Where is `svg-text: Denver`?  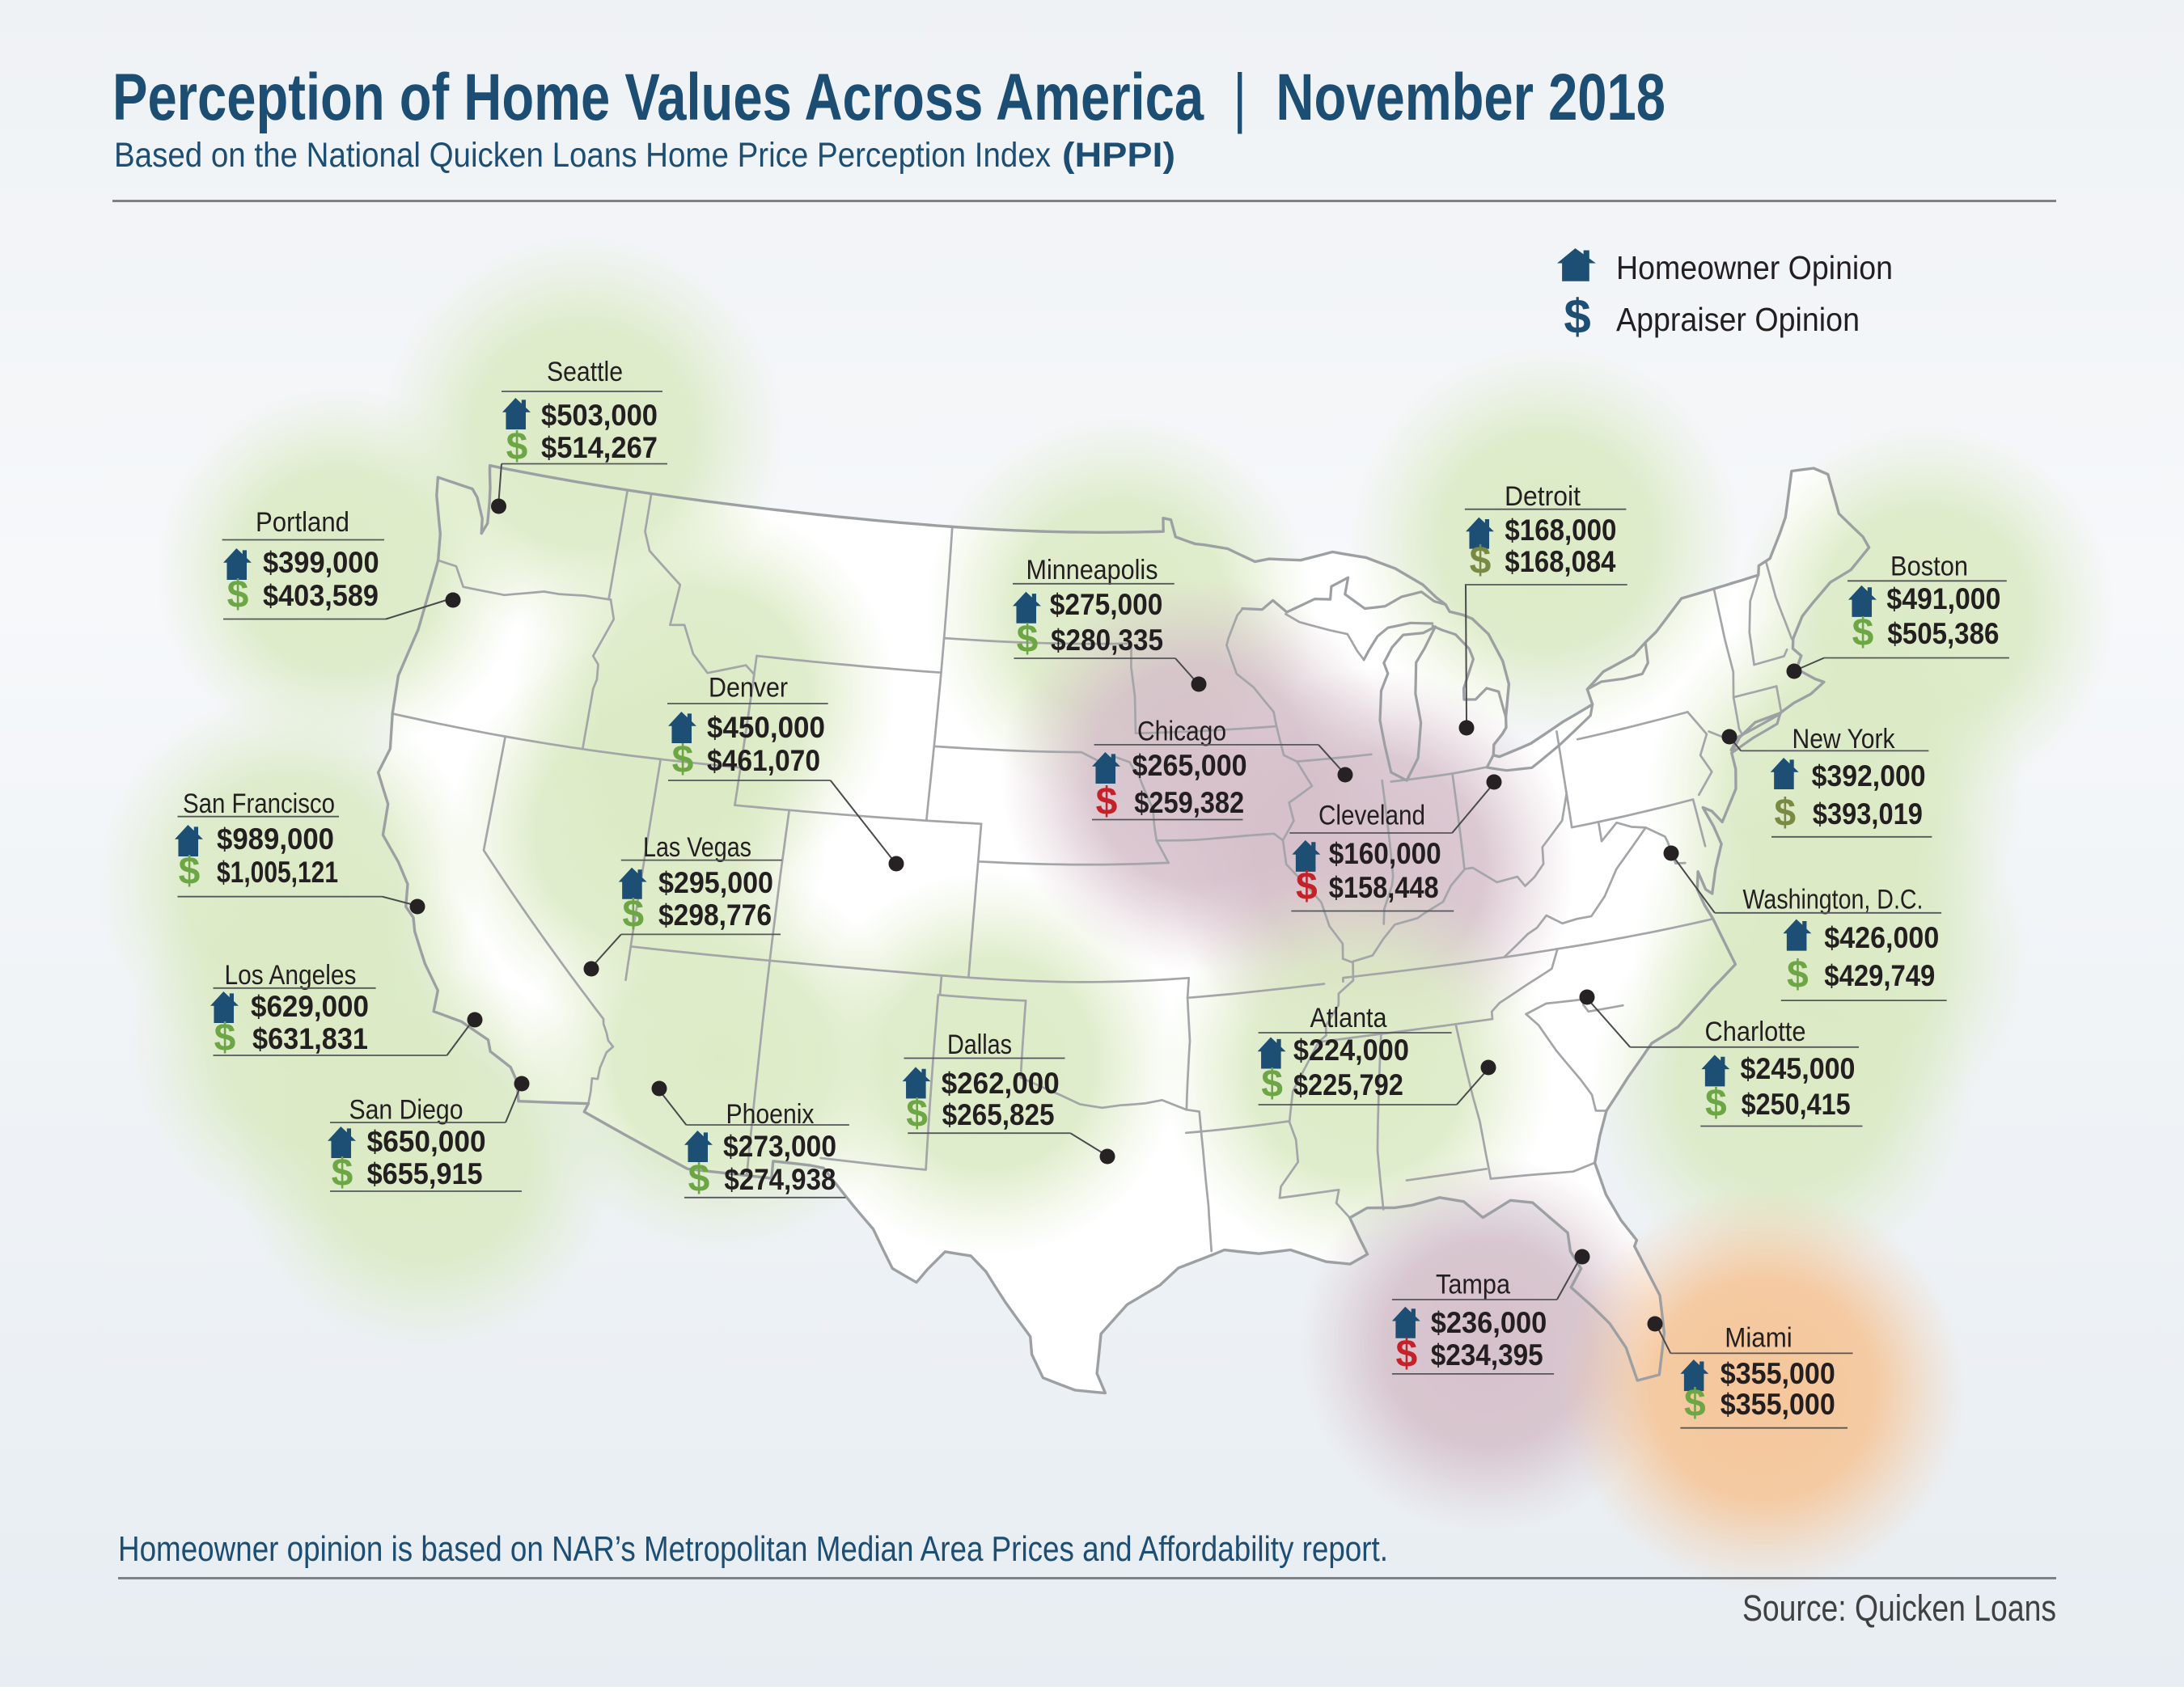
svg-text: Denver is located at coordinates (748, 688).